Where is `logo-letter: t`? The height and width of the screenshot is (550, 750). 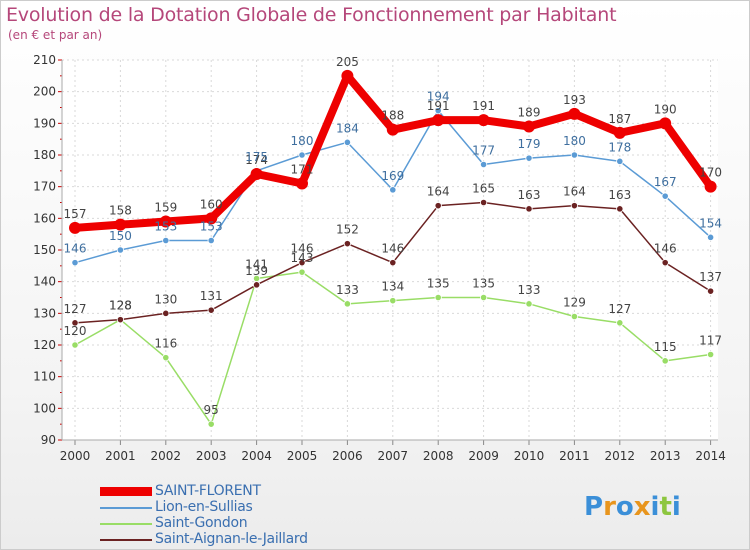 logo-letter: t is located at coordinates (665, 507).